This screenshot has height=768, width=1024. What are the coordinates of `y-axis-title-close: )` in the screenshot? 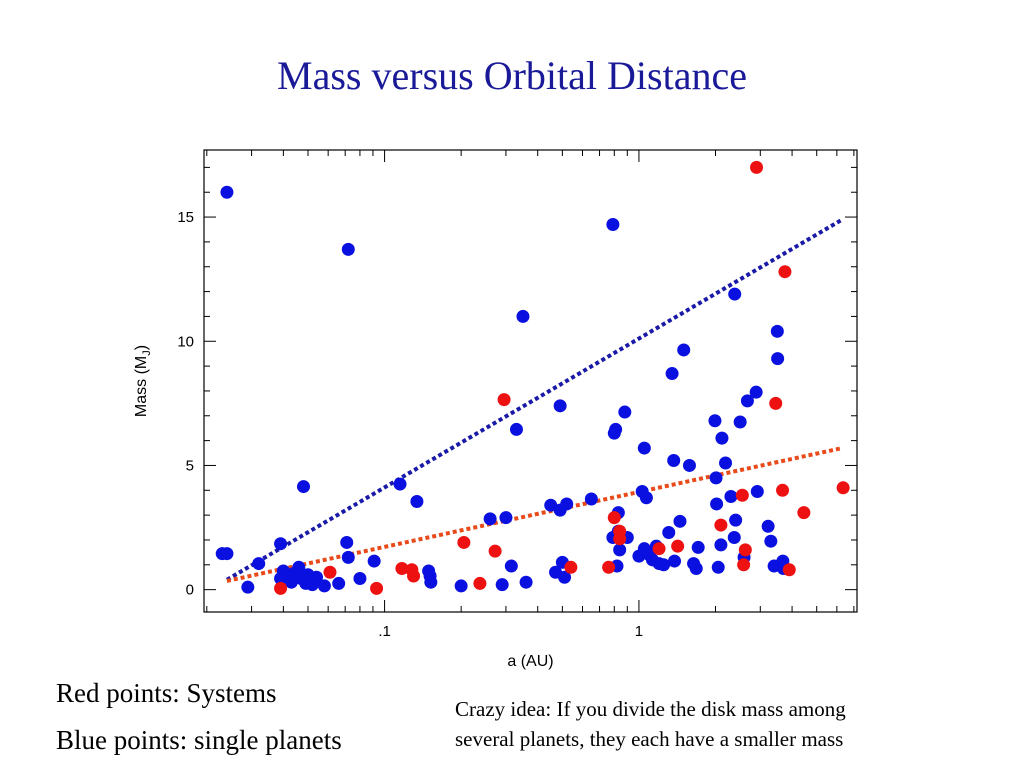 It's located at (141, 347).